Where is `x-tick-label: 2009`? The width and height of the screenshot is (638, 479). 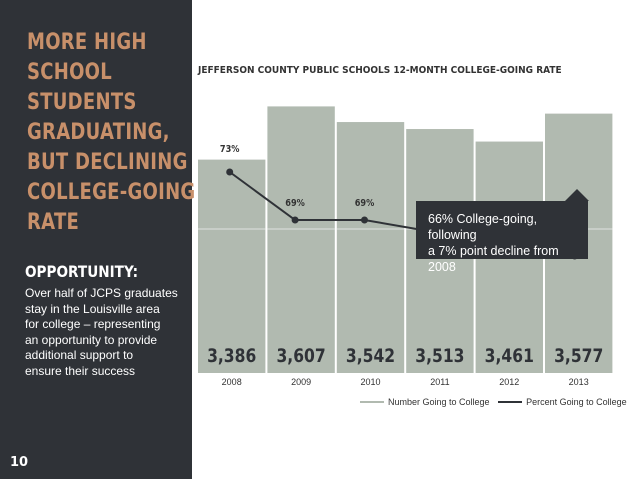 x-tick-label: 2009 is located at coordinates (301, 382).